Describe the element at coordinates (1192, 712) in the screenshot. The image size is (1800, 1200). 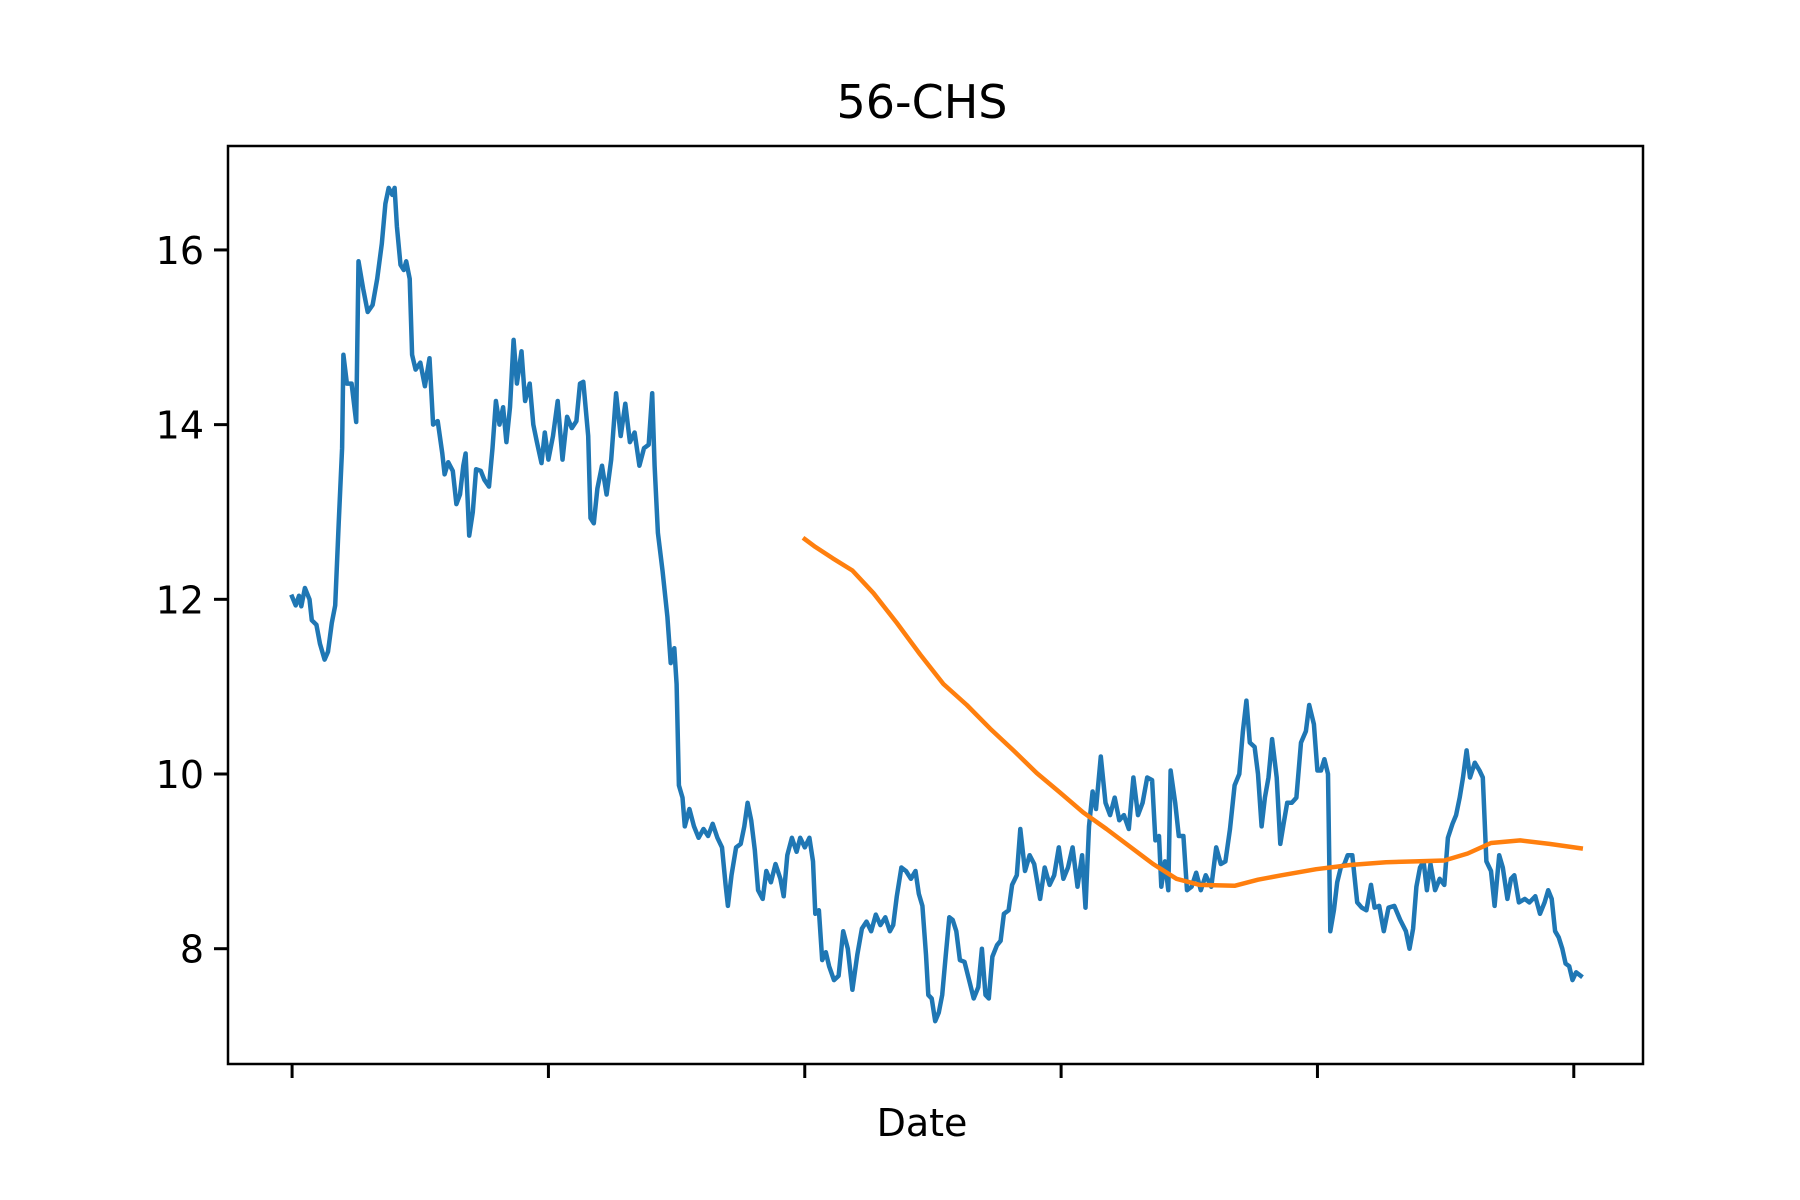
I see `line-series` at that location.